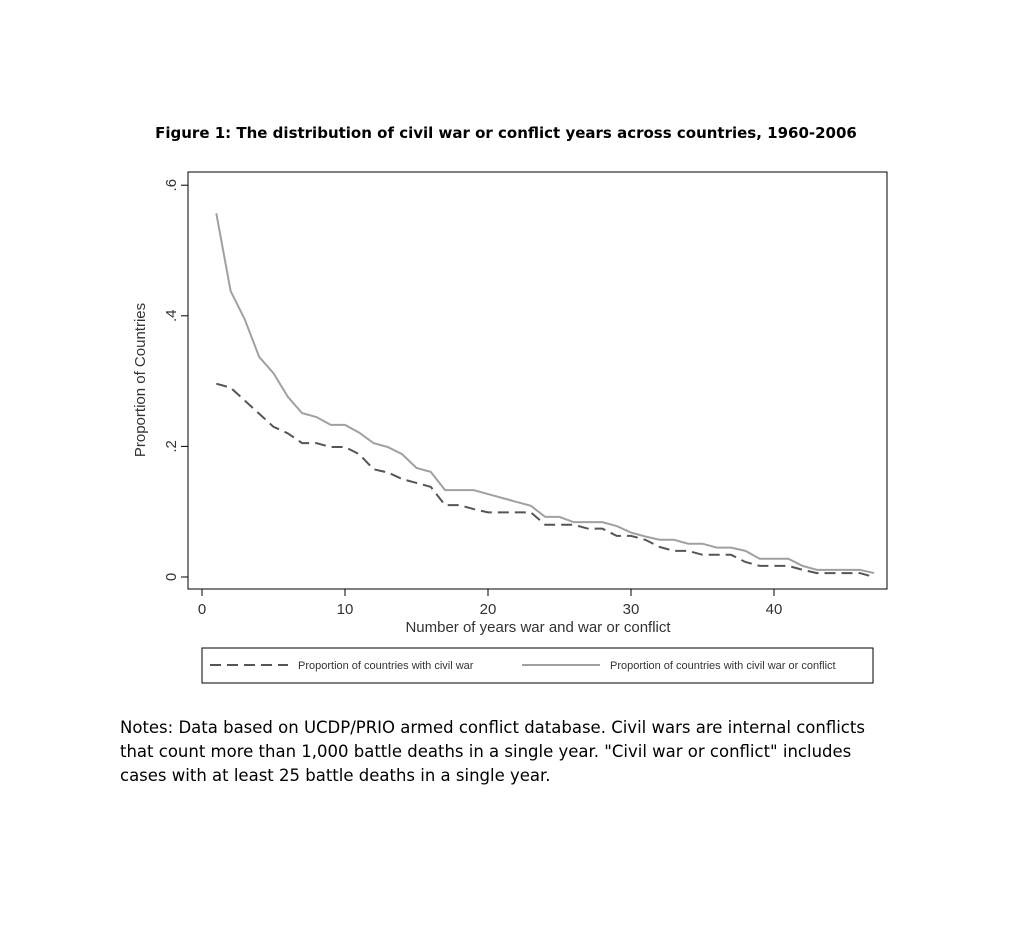 This screenshot has height=930, width=1012. What do you see at coordinates (140, 380) in the screenshot?
I see `y-axis-label: Proportion of Countries` at bounding box center [140, 380].